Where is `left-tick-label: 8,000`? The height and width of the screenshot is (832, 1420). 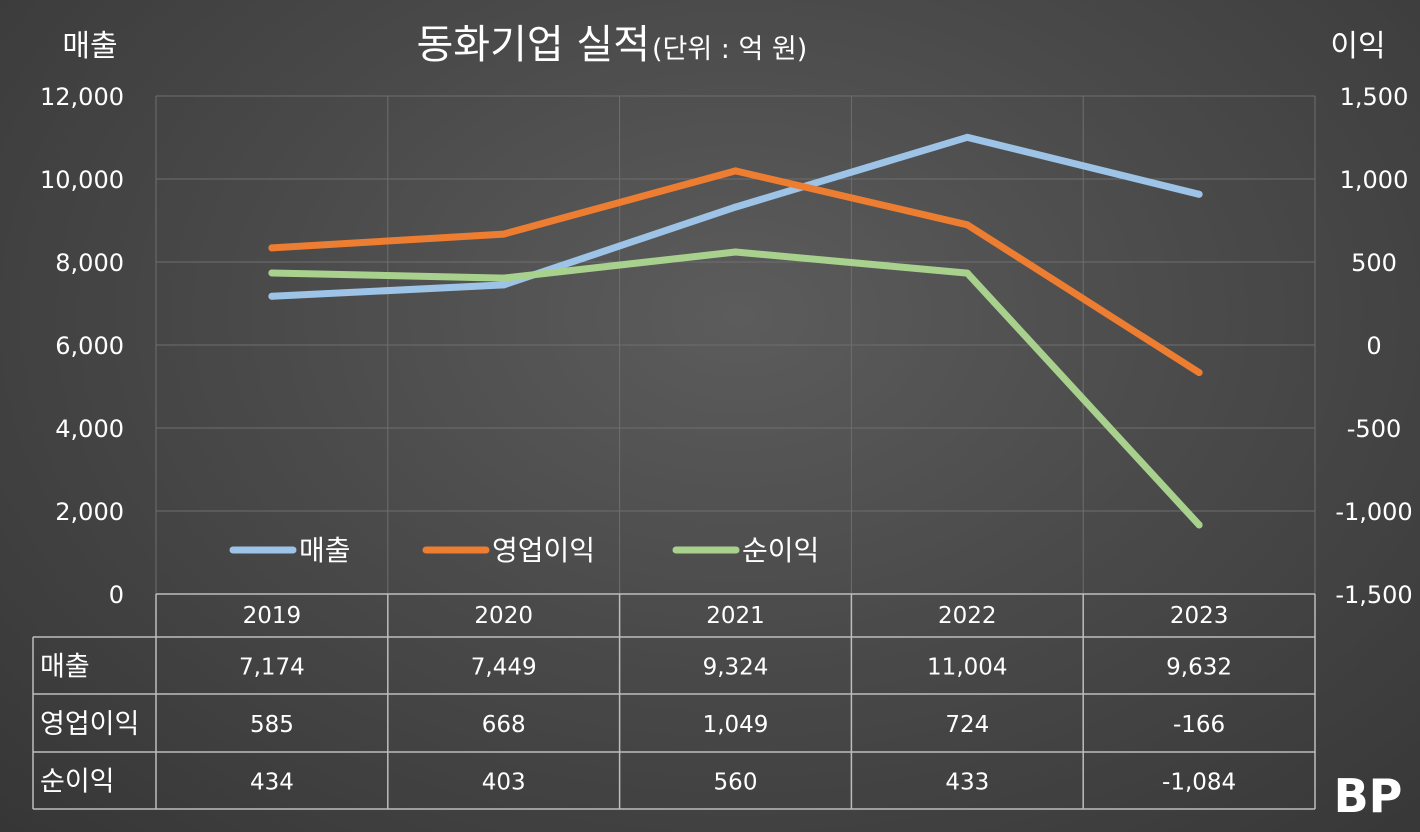
left-tick-label: 8,000 is located at coordinates (89, 263).